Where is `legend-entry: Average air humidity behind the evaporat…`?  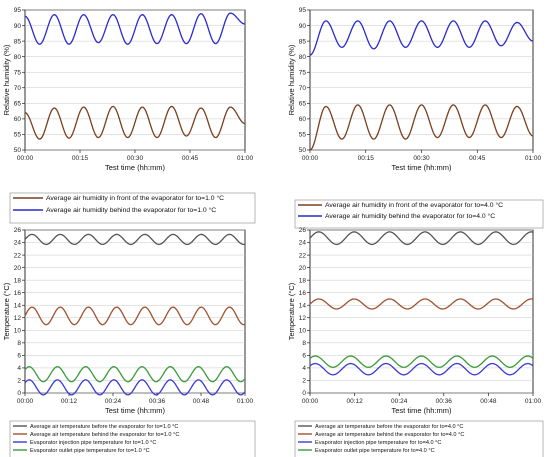
legend-entry: Average air humidity behind the evaporat… is located at coordinates (131, 210).